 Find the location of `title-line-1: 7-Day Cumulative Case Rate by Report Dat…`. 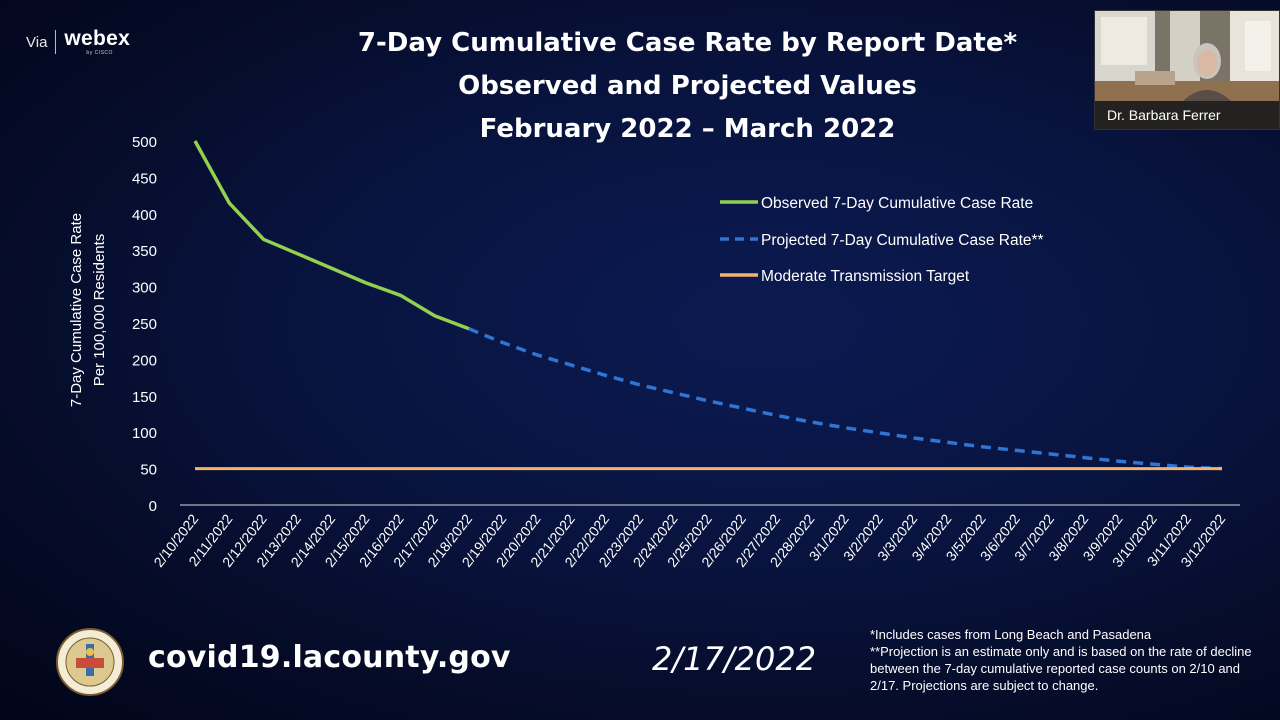

title-line-1: 7-Day Cumulative Case Rate by Report Dat… is located at coordinates (687, 43).